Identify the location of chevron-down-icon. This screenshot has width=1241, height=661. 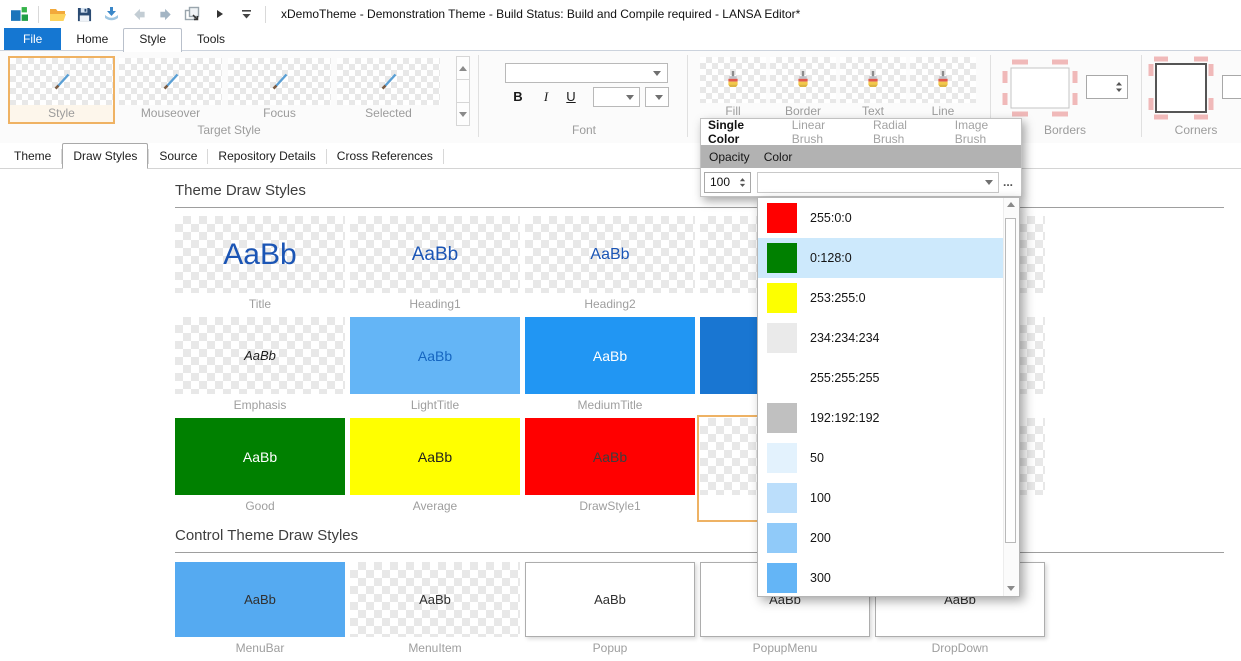
(989, 182).